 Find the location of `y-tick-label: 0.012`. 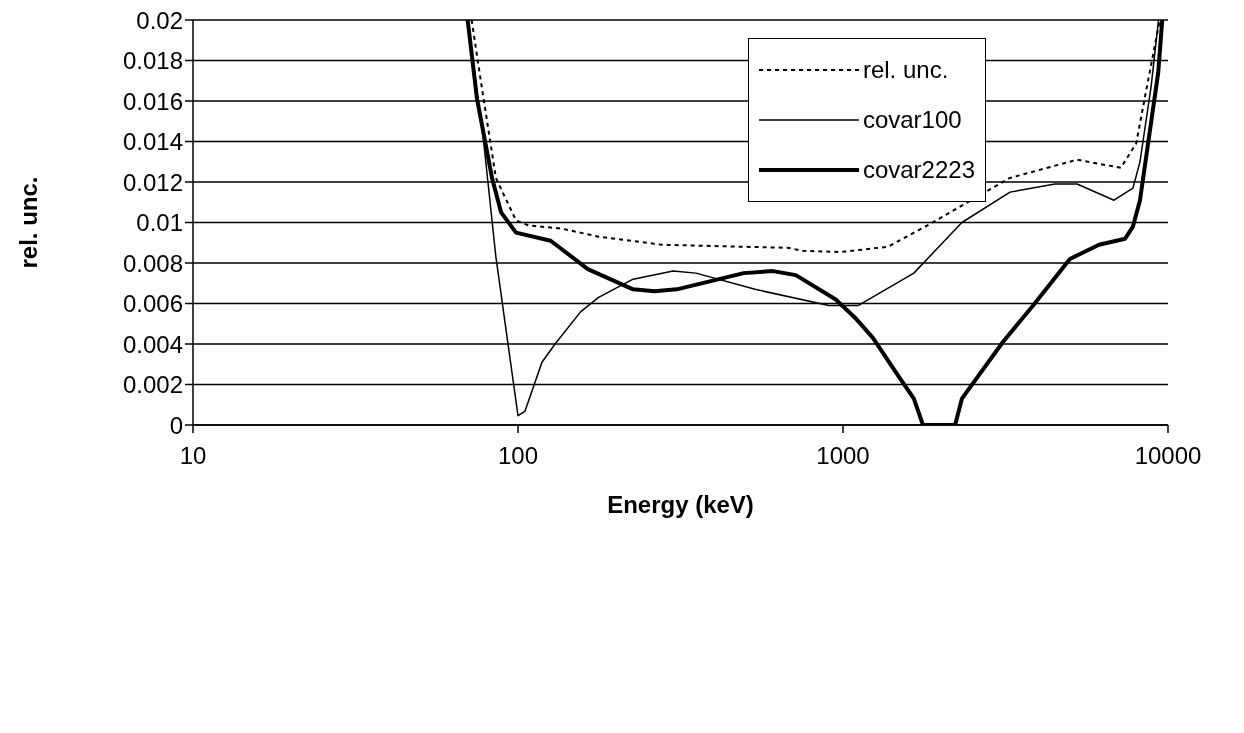

y-tick-label: 0.012 is located at coordinates (152, 182).